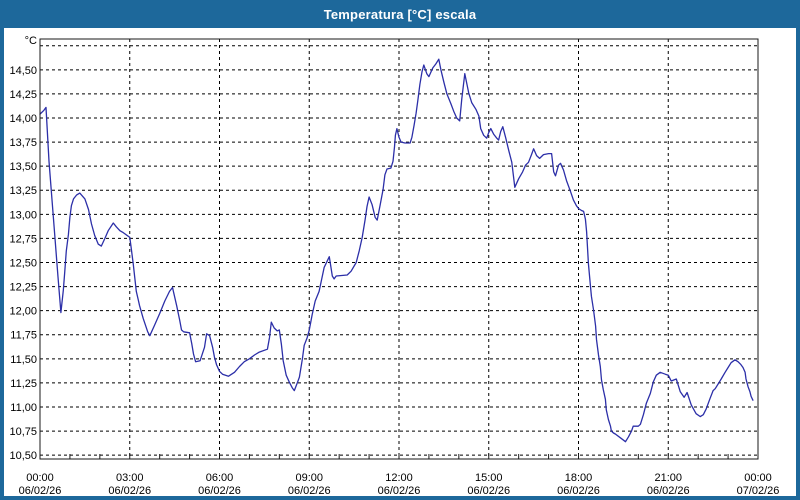  What do you see at coordinates (23, 119) in the screenshot?
I see `y-tick-label: 14,00` at bounding box center [23, 119].